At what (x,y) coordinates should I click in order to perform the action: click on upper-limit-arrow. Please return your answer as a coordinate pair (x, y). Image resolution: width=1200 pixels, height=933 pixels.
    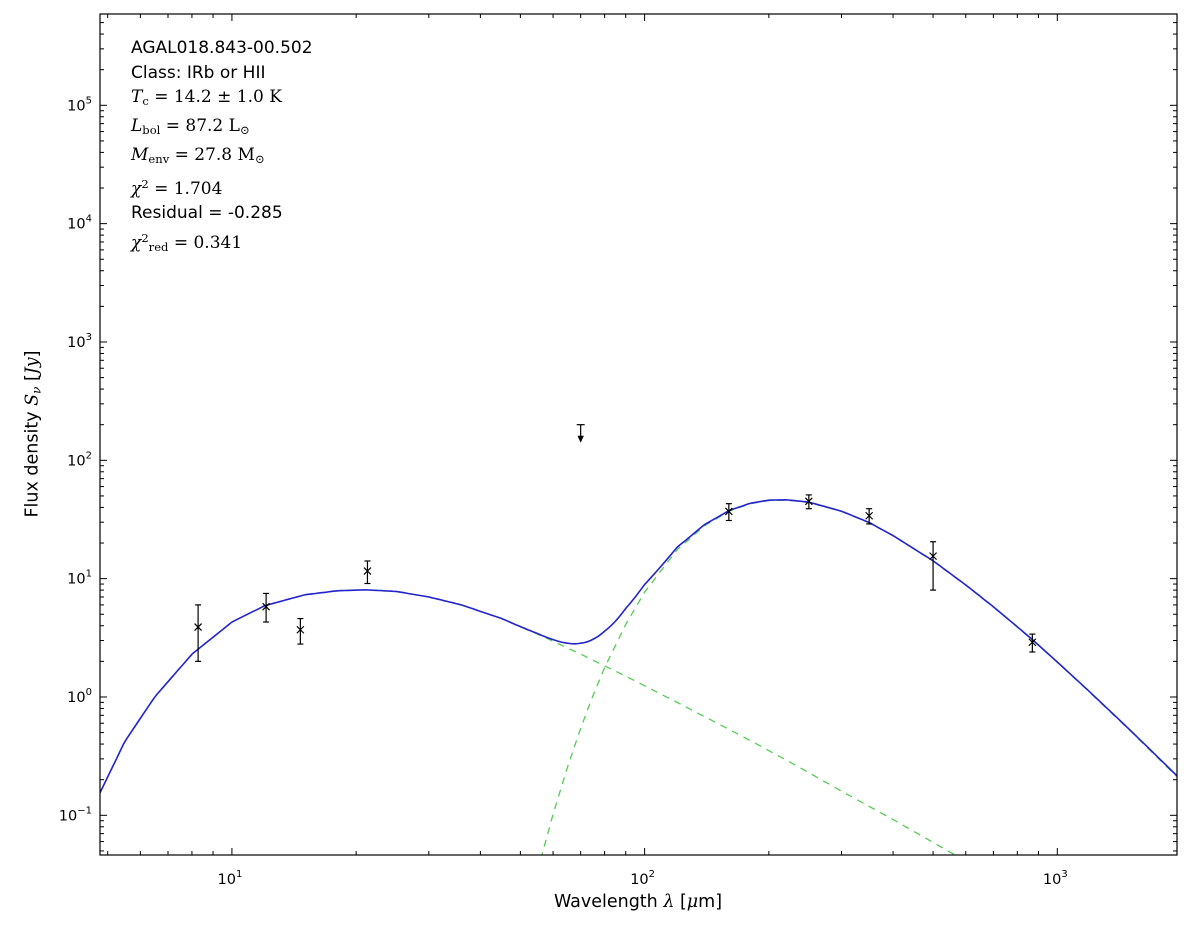
    Looking at the image, I should click on (580, 433).